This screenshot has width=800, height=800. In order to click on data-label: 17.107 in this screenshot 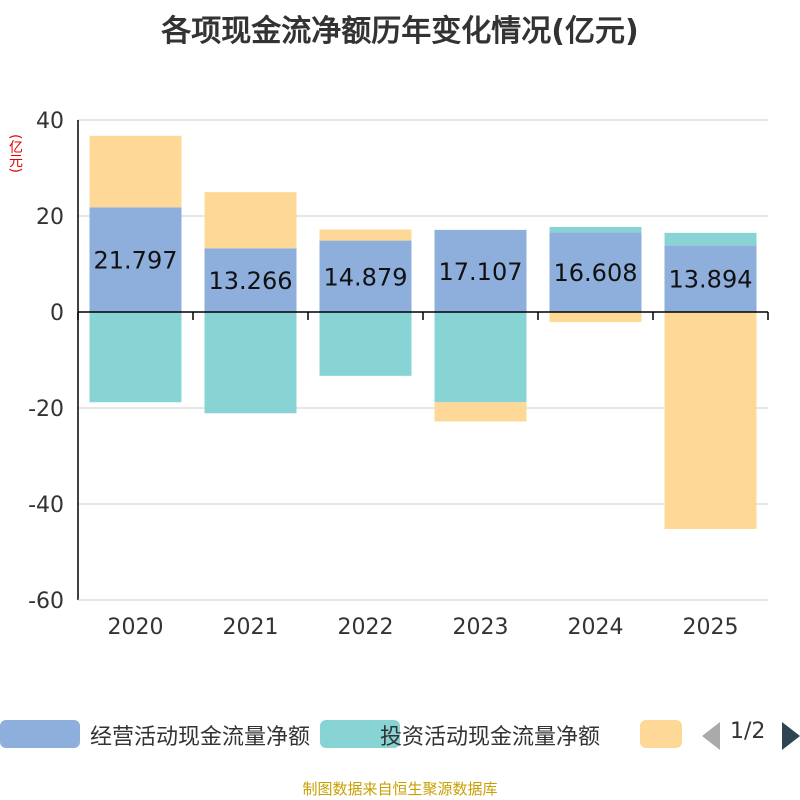, I will do `click(481, 272)`.